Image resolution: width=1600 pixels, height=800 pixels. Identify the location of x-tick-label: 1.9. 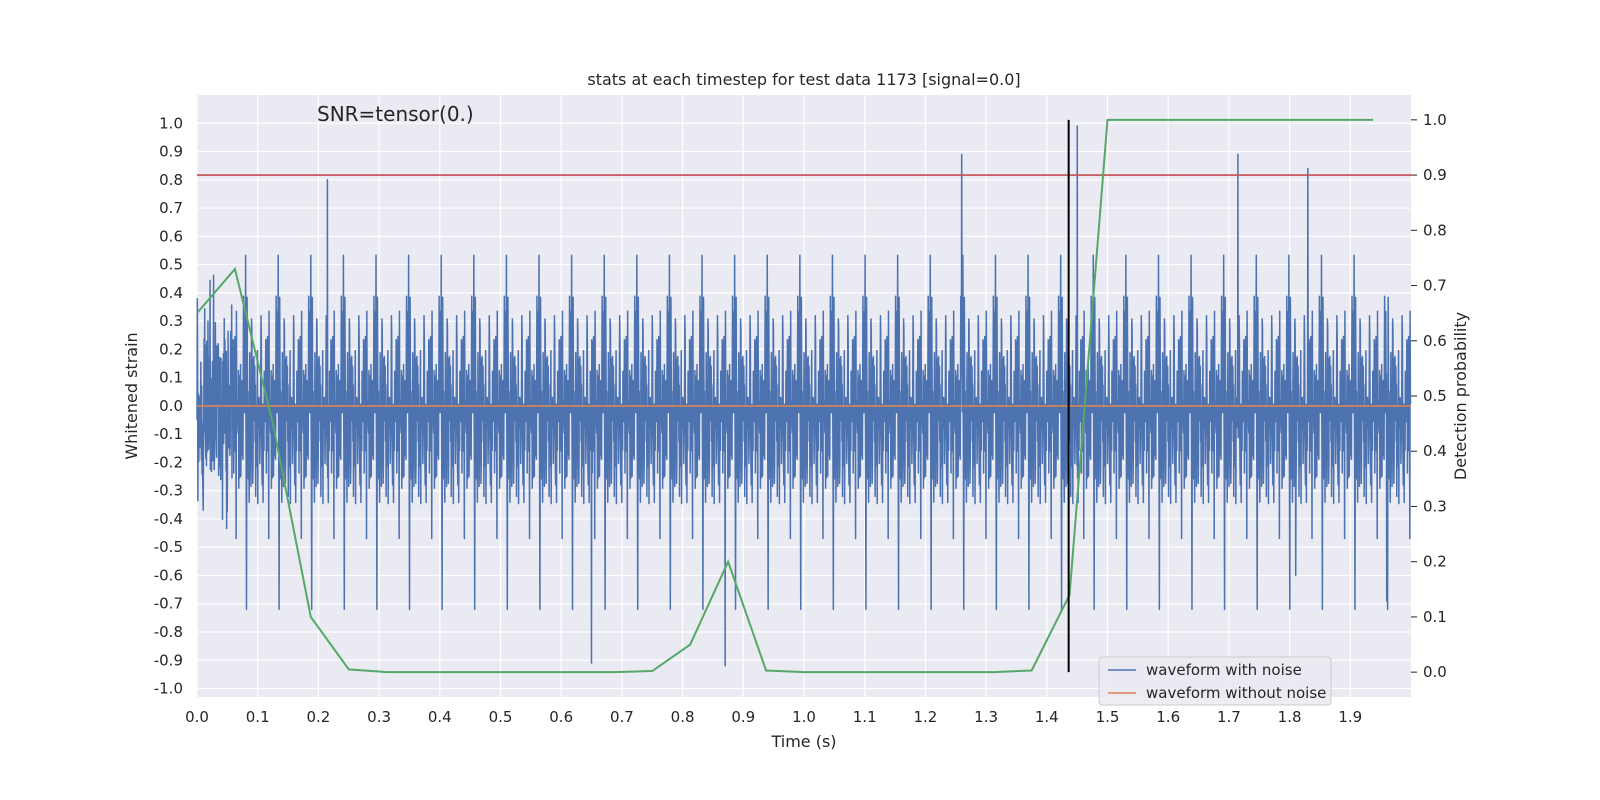
(1350, 717).